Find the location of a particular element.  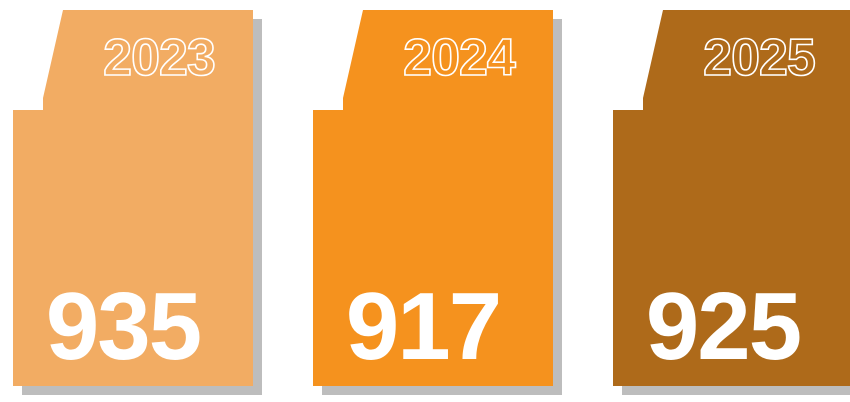

value-label: 917 is located at coordinates (423, 326).